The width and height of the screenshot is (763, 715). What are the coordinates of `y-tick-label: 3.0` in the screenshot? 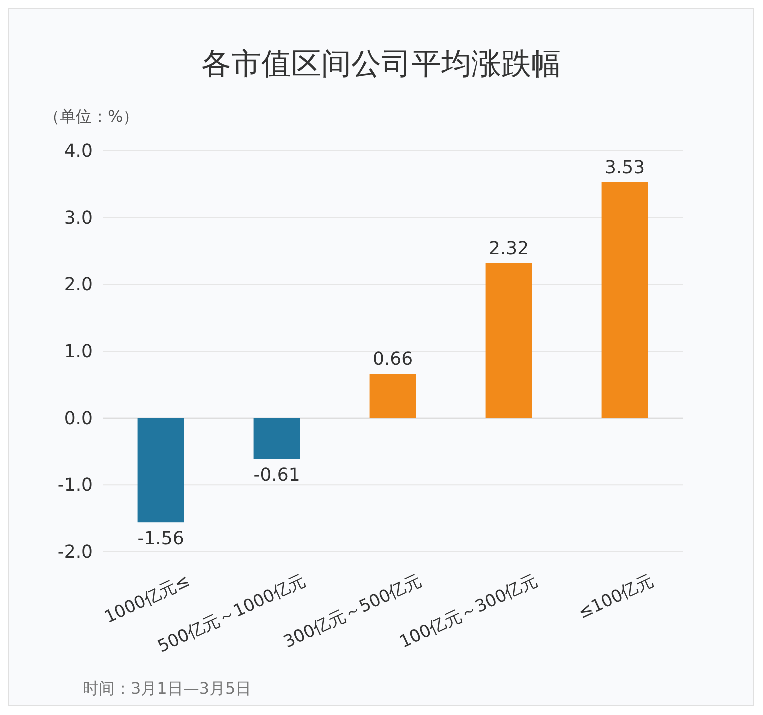 It's located at (78, 218).